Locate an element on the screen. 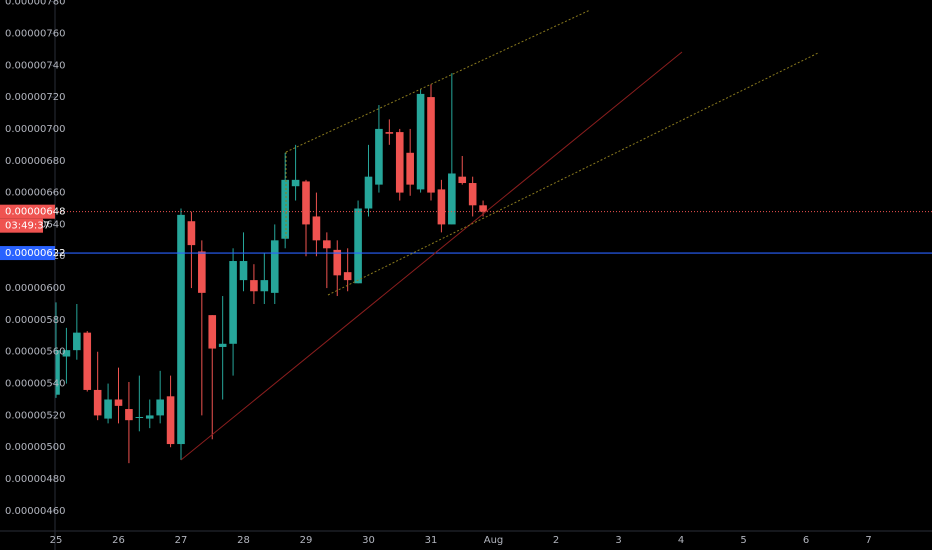 The width and height of the screenshot is (932, 550). x-tick-label: 25 is located at coordinates (56, 540).